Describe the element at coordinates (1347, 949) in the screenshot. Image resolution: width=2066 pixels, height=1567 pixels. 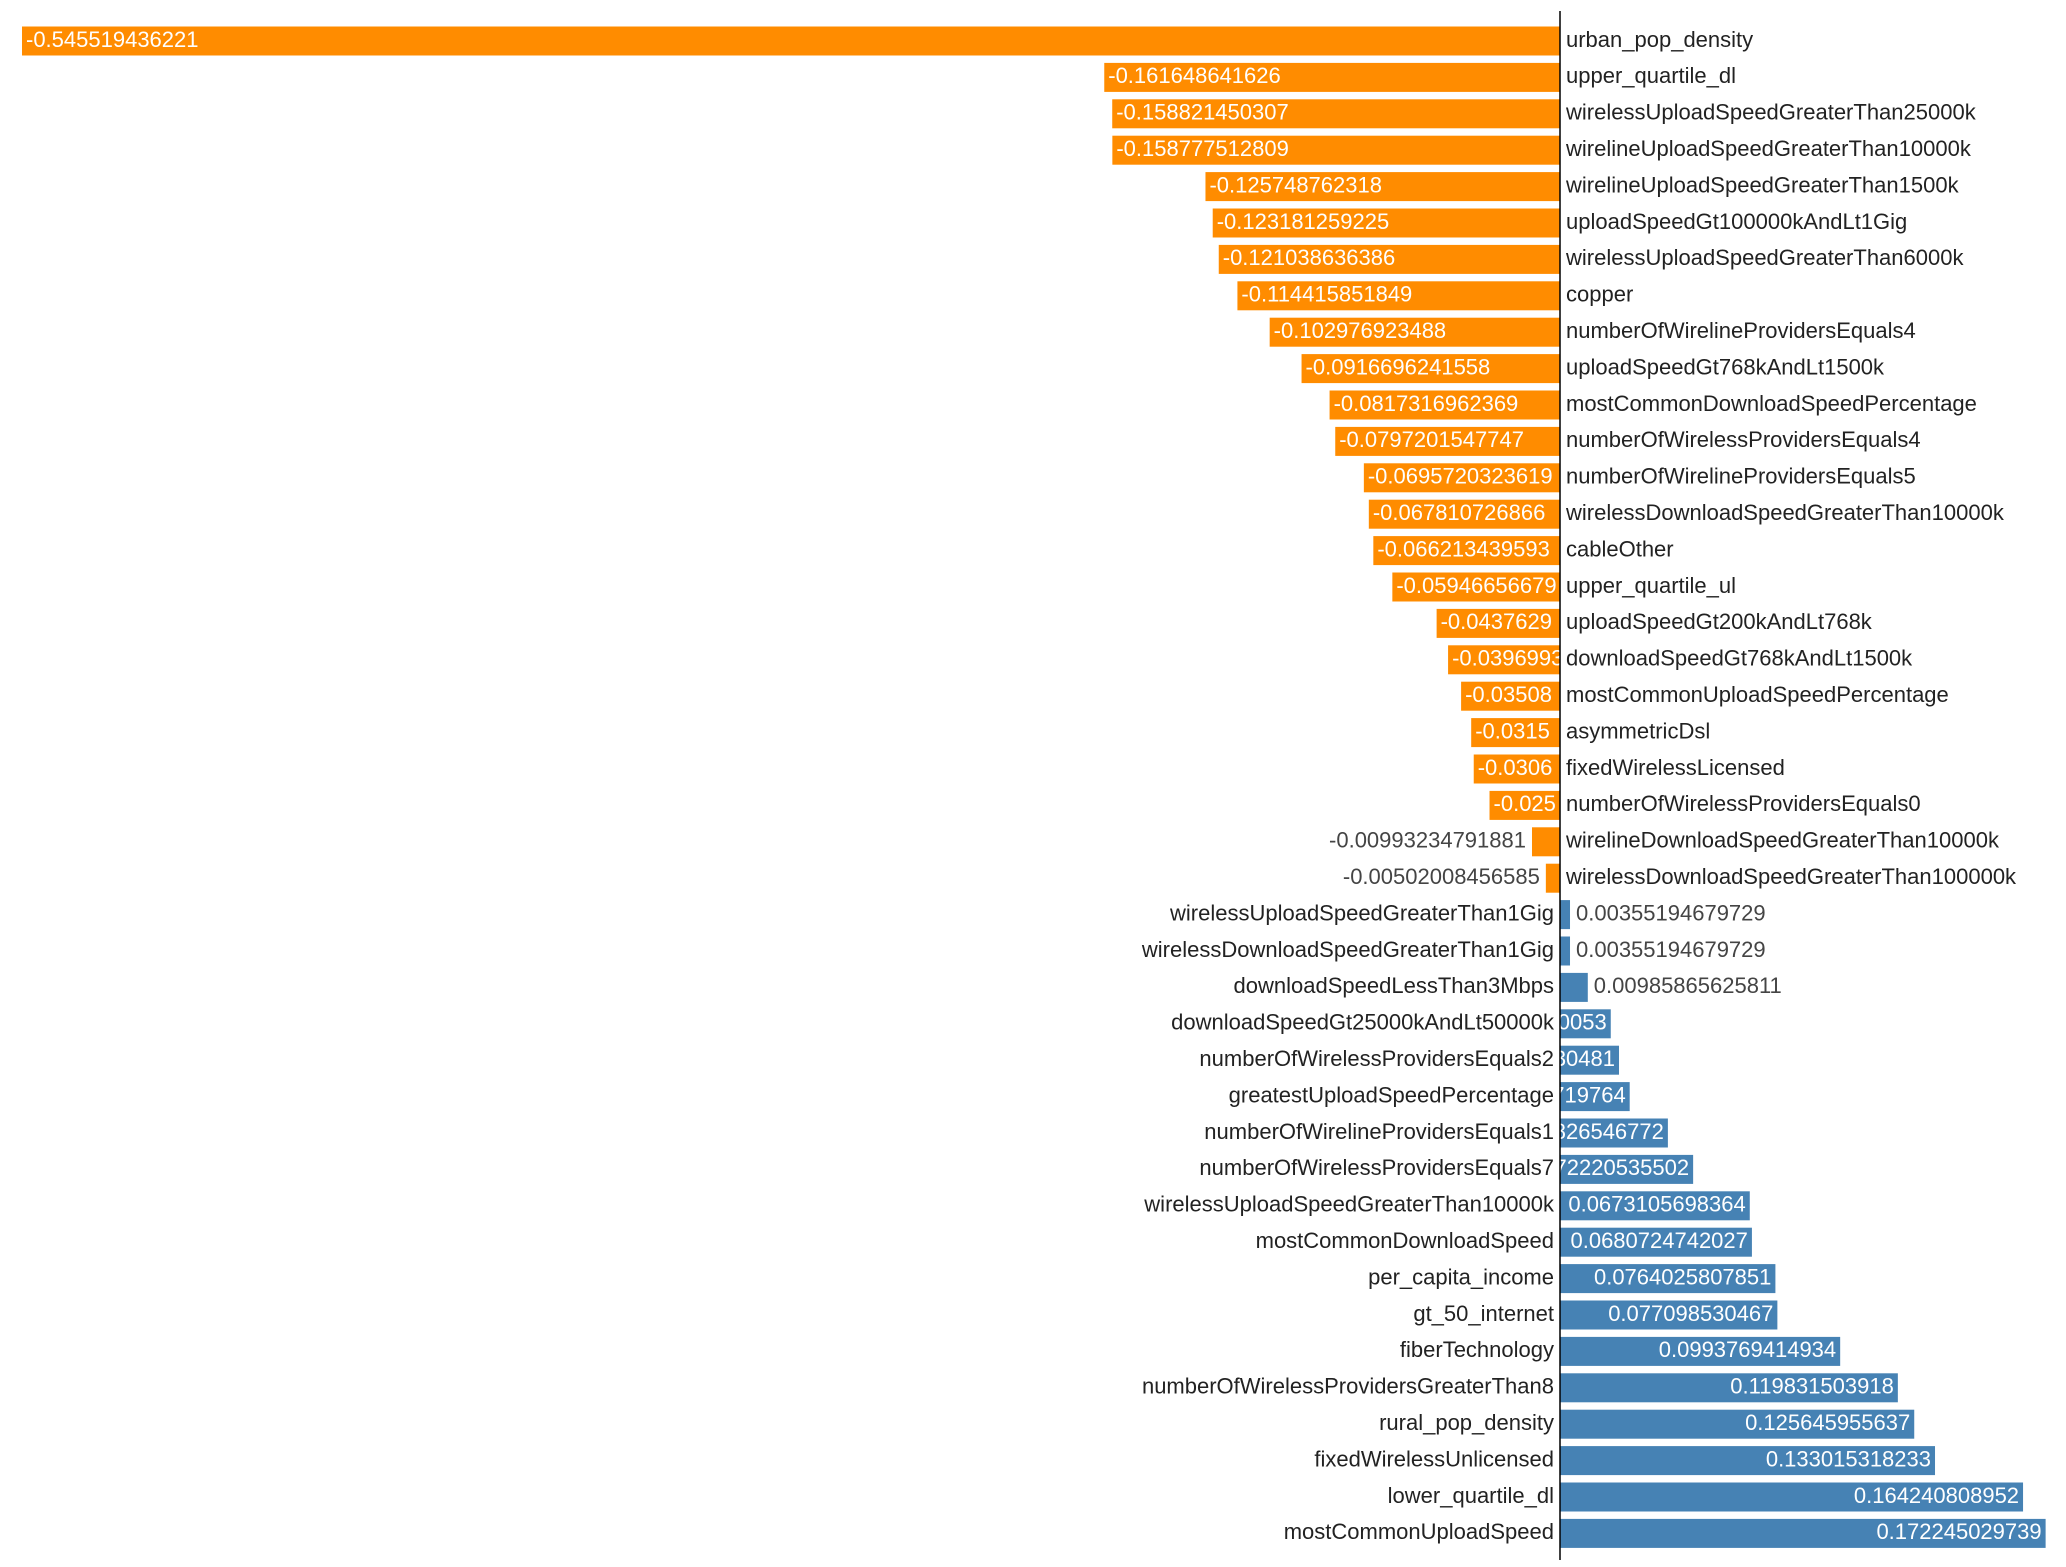
I see `category-label: wirelessDownloadSpeedGreaterThan1Gig` at that location.